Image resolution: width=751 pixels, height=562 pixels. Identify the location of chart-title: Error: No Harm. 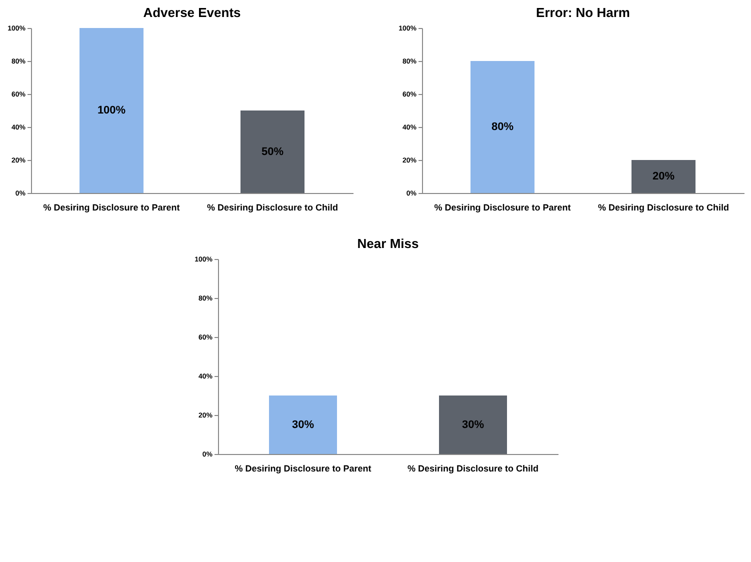
(583, 12).